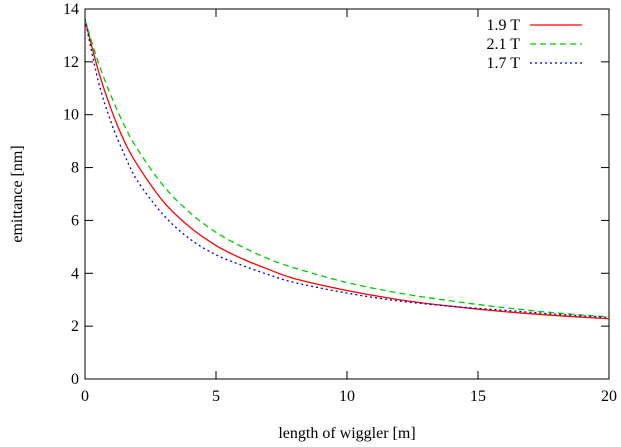  I want to click on y-tick-label: 0, so click(75, 379).